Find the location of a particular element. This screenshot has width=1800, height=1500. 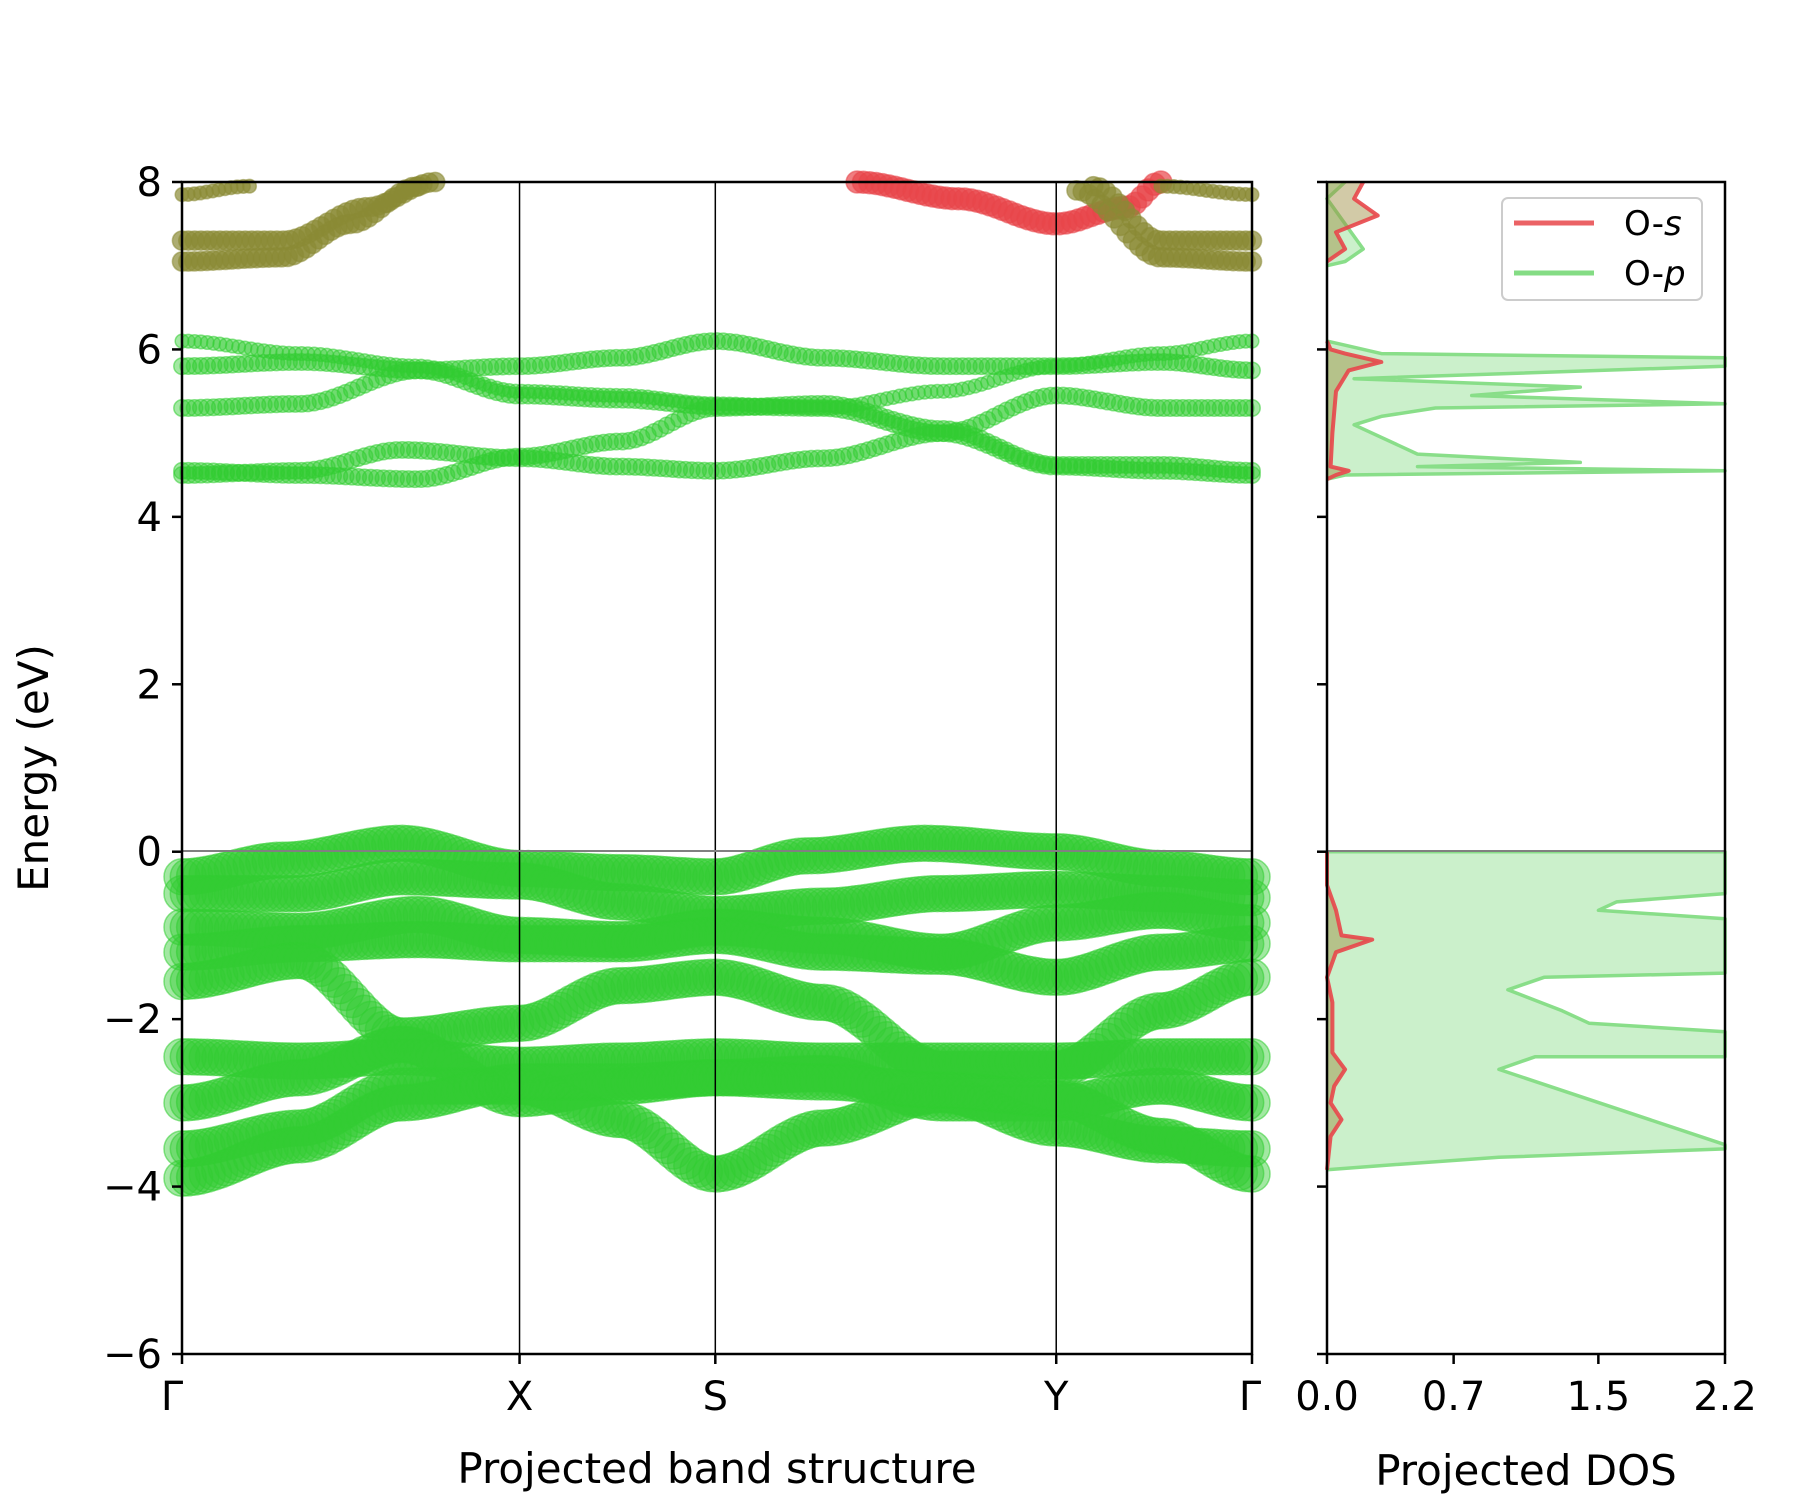

band-y-tick-label: 8 is located at coordinates (149, 183).